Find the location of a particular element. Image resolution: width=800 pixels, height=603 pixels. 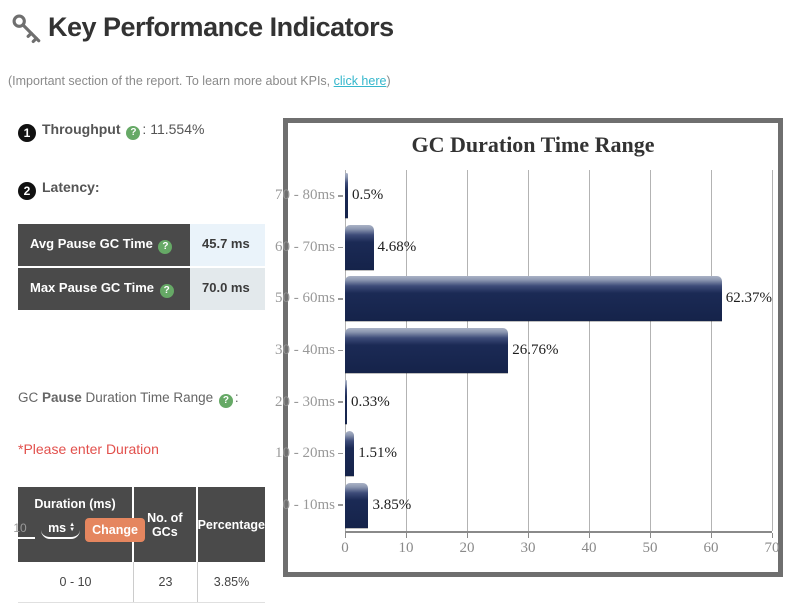

y-category-label: 20 - 30ms is located at coordinates (305, 401).